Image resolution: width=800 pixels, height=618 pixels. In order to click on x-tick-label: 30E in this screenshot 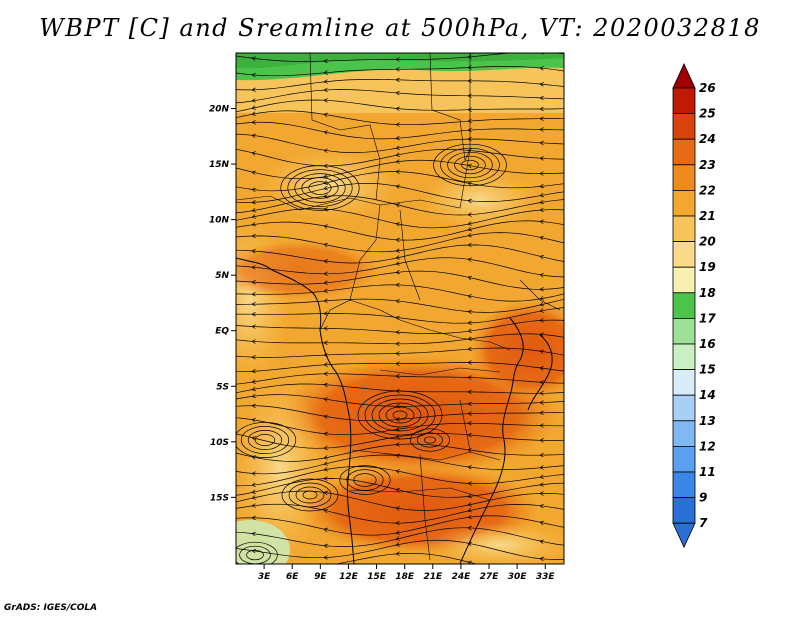, I will do `click(518, 577)`.